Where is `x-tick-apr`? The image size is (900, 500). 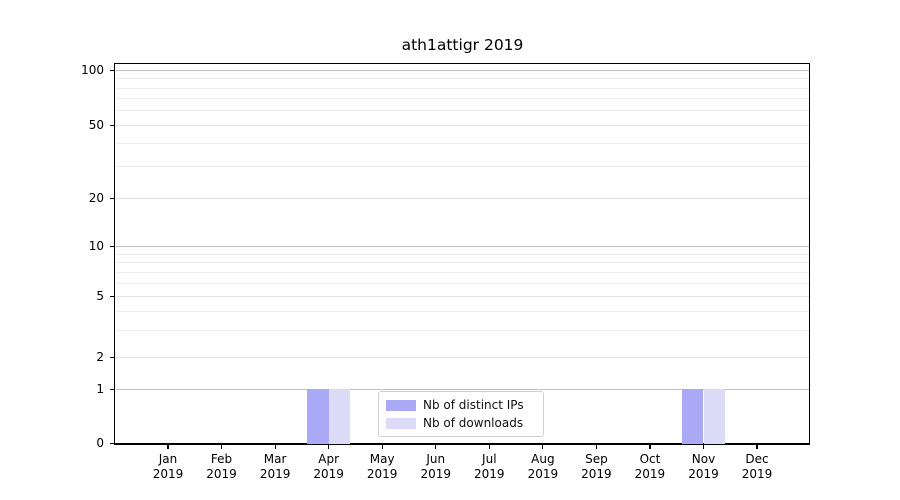 x-tick-apr is located at coordinates (329, 446).